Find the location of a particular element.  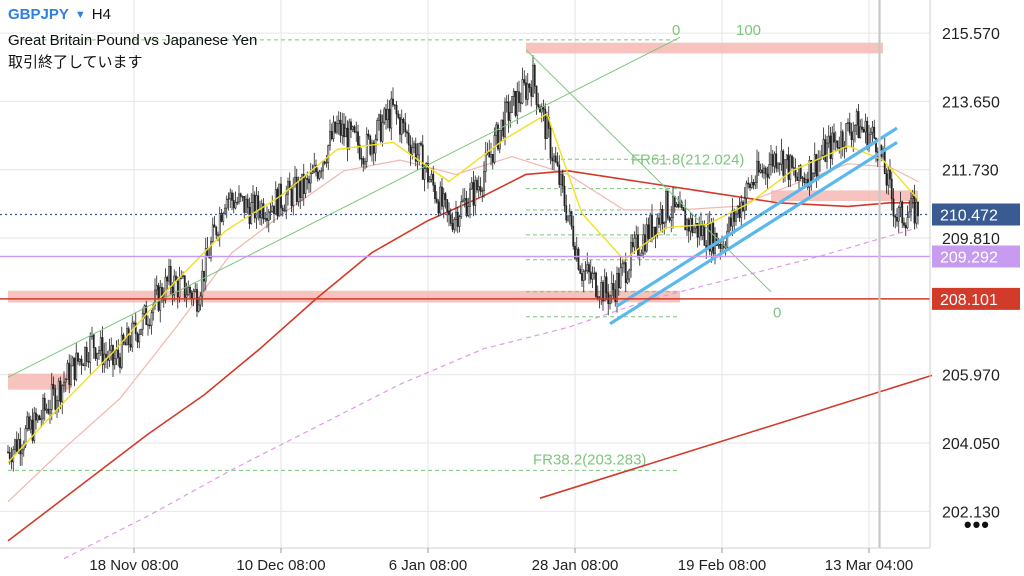

y-tick-label: 205.970 is located at coordinates (971, 376).